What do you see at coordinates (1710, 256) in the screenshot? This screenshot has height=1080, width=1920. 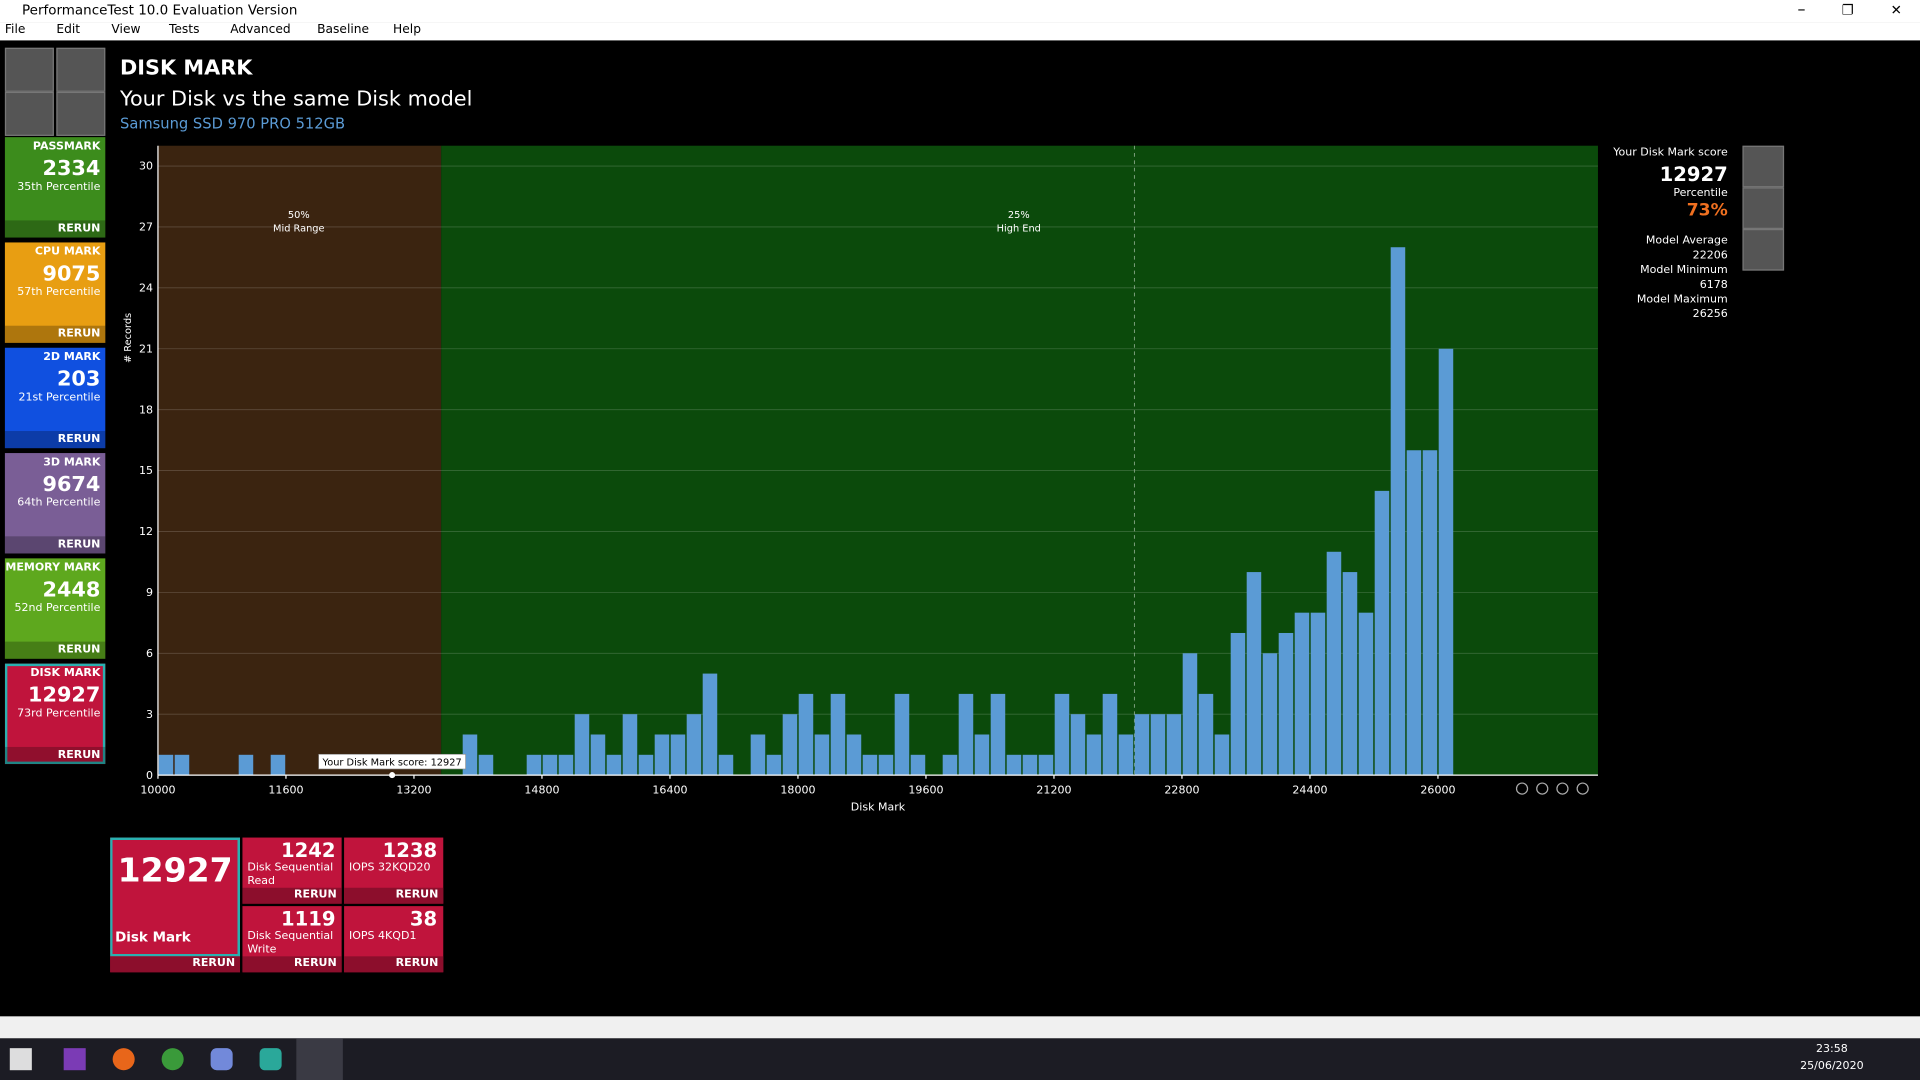 I see `stat-value: 22206` at bounding box center [1710, 256].